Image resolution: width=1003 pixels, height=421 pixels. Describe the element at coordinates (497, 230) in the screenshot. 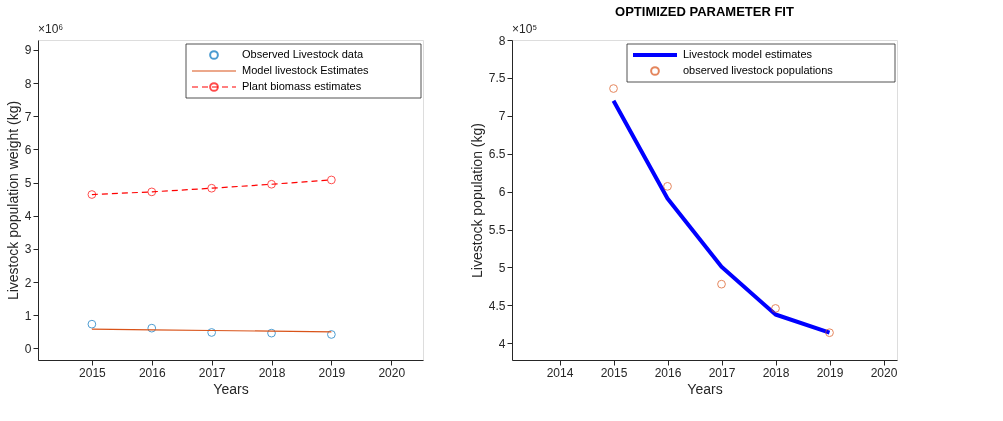

I see `y-tick-label: 5.5` at that location.